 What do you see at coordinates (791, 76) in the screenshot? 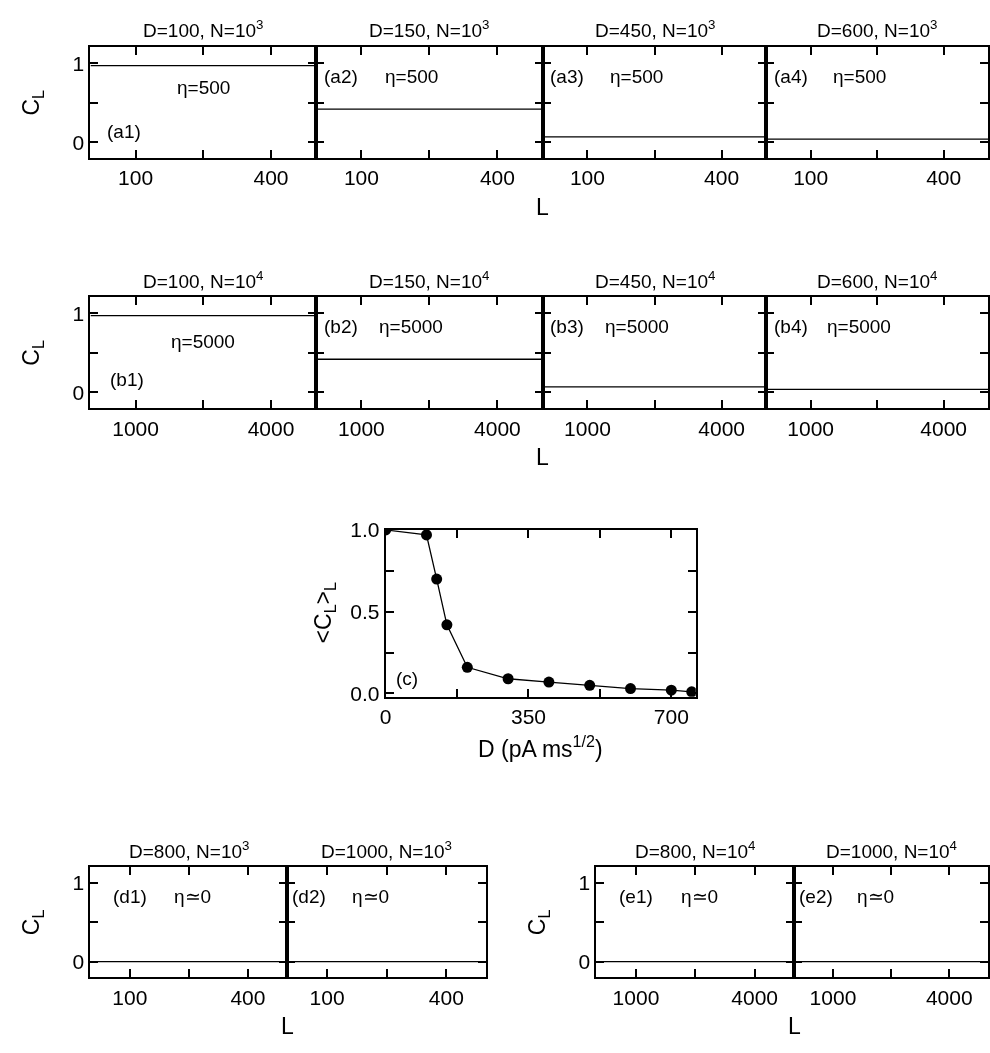
I see `annotation: (a4)` at bounding box center [791, 76].